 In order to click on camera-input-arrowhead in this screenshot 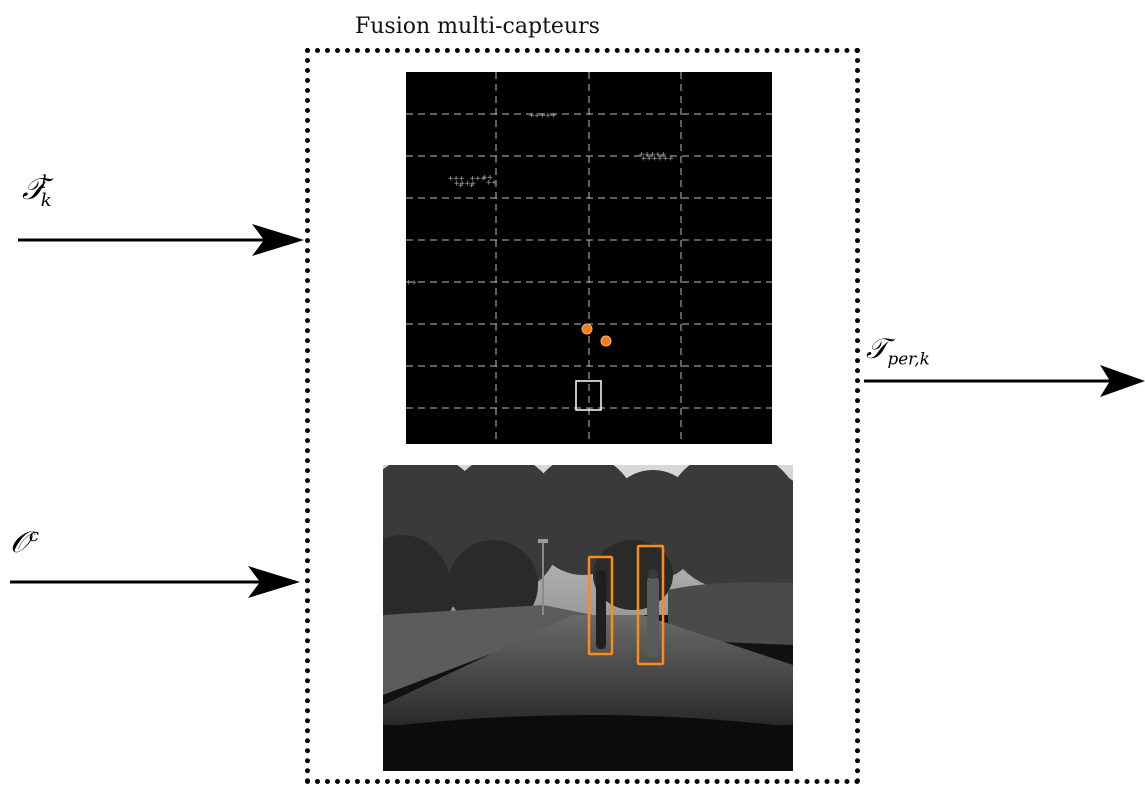, I will do `click(274, 582)`.